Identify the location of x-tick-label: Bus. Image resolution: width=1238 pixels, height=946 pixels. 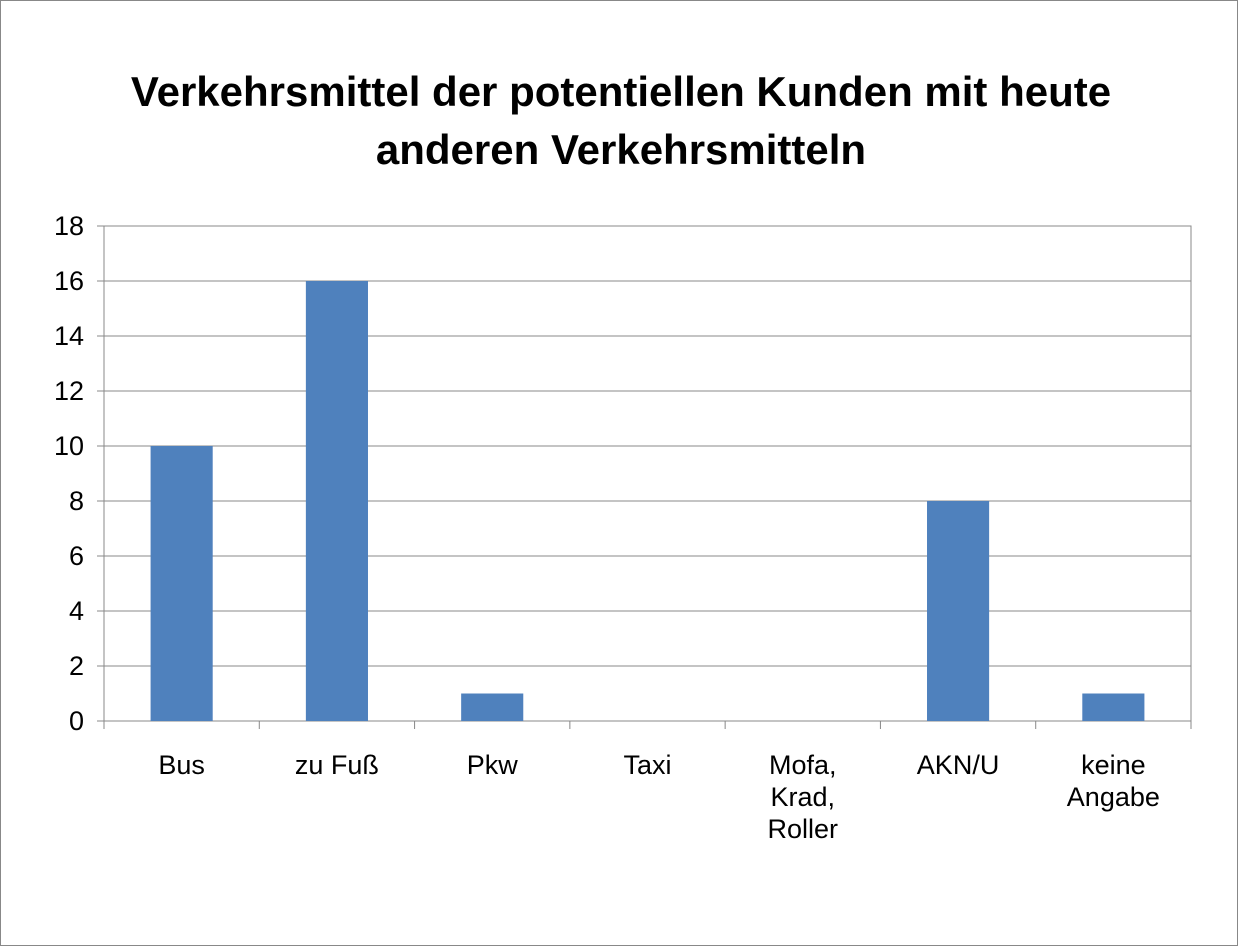
(181, 765).